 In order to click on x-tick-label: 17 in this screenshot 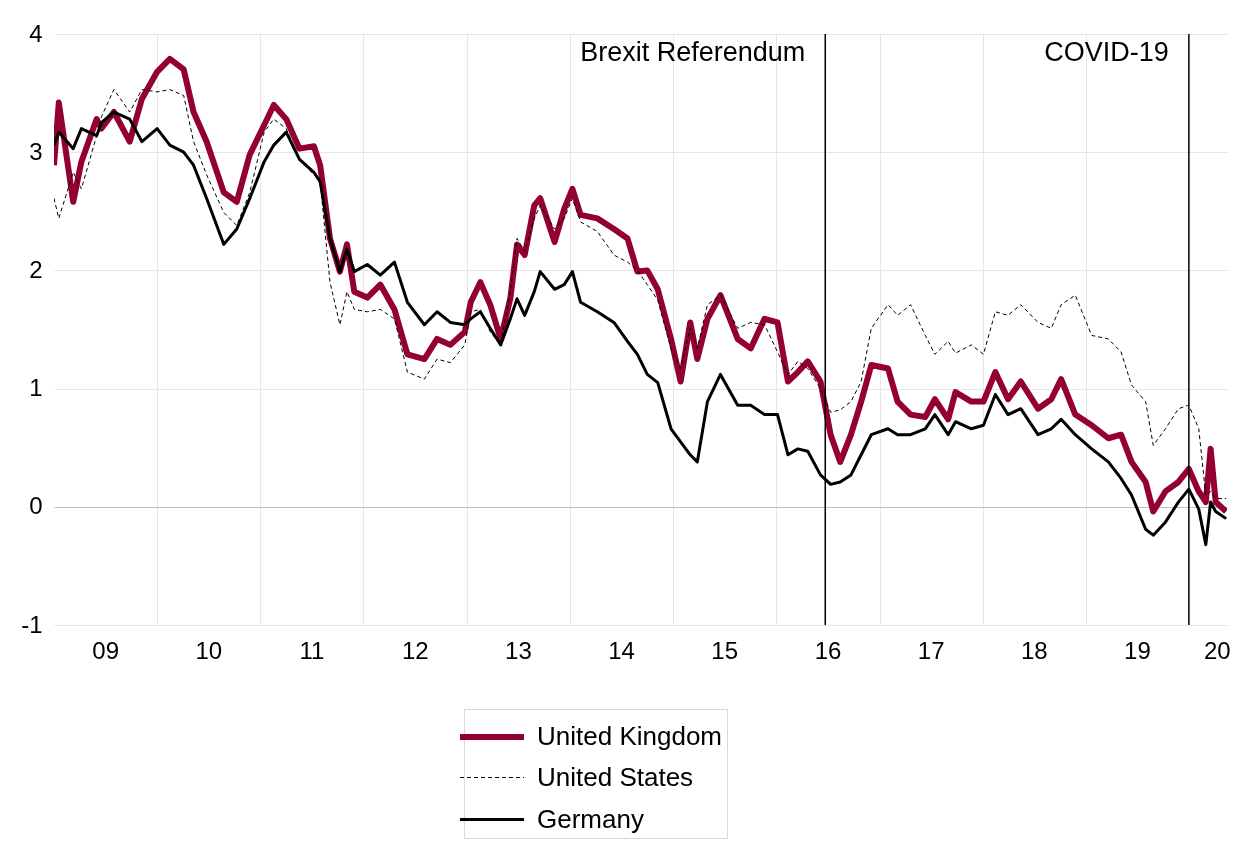, I will do `click(931, 650)`.